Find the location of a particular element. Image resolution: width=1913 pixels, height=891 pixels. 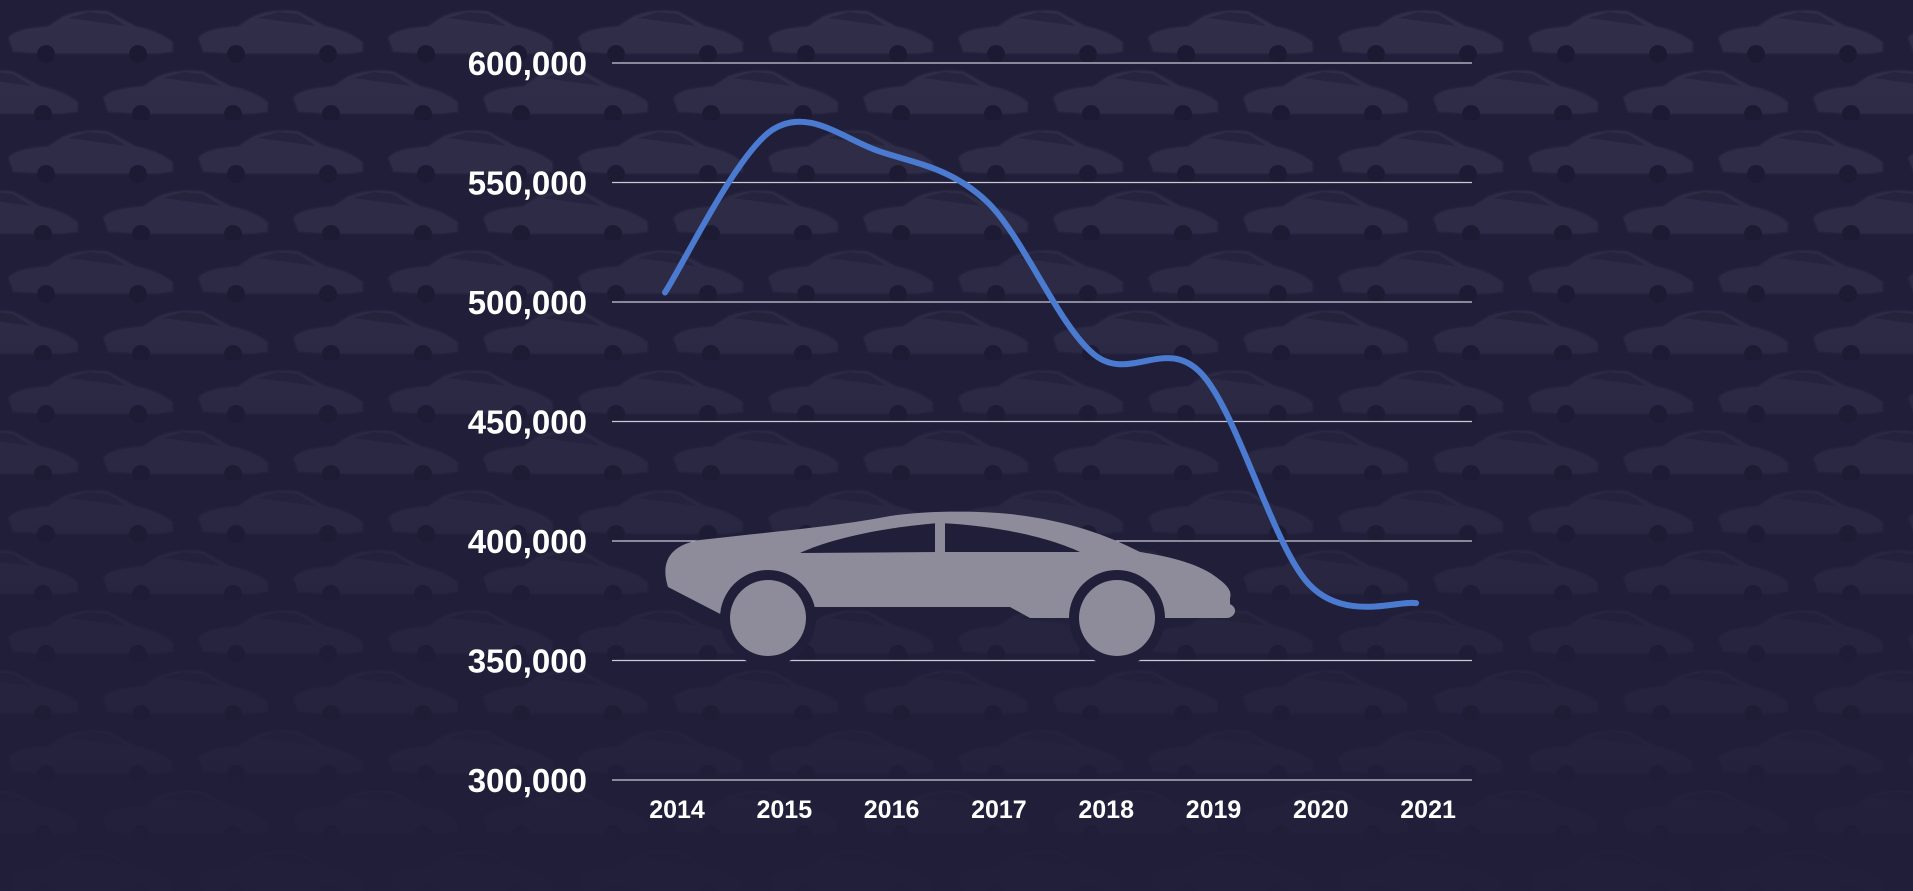

y-tick-label: 500,000 is located at coordinates (527, 302).